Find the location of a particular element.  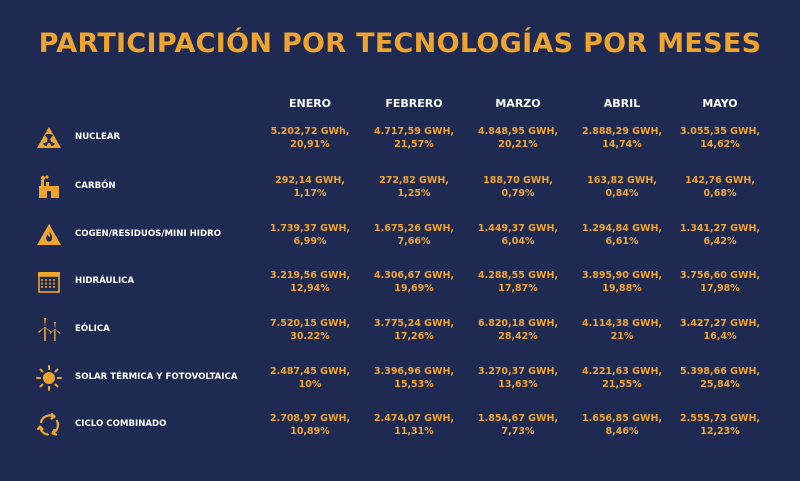

data-cell: 3.396,96 GWH, 15,53% is located at coordinates (414, 378).